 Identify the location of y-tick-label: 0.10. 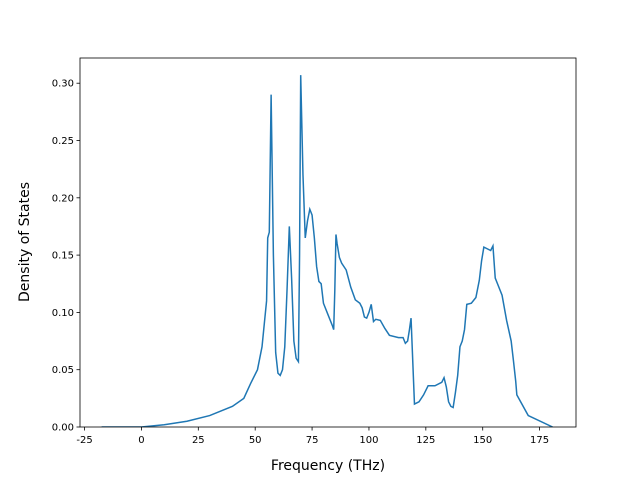
(63, 313).